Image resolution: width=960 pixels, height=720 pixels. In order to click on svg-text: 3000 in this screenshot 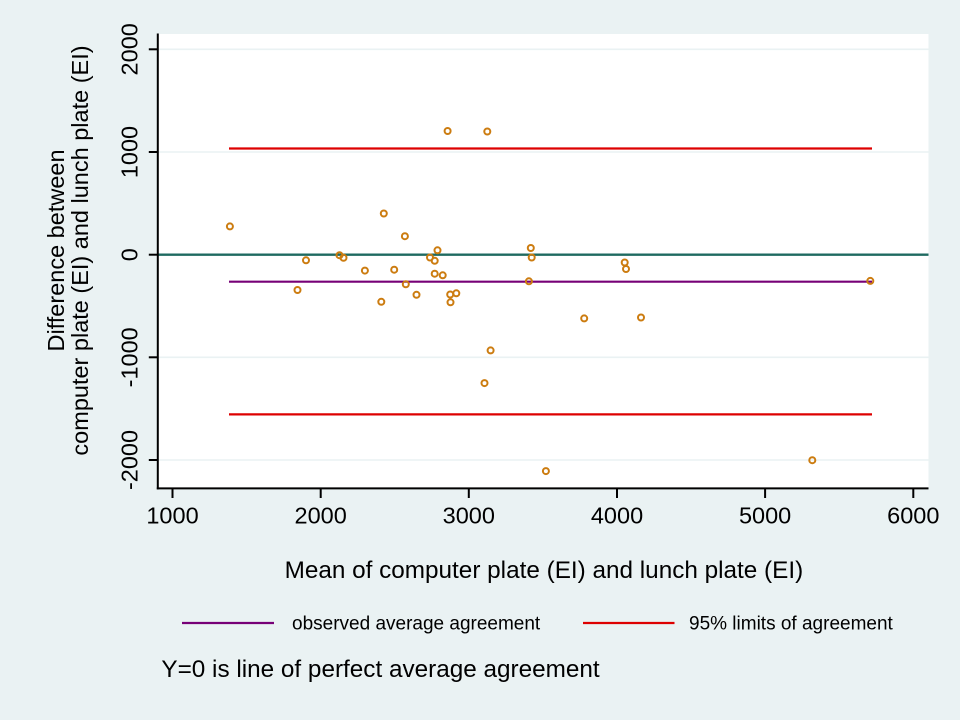, I will do `click(469, 516)`.